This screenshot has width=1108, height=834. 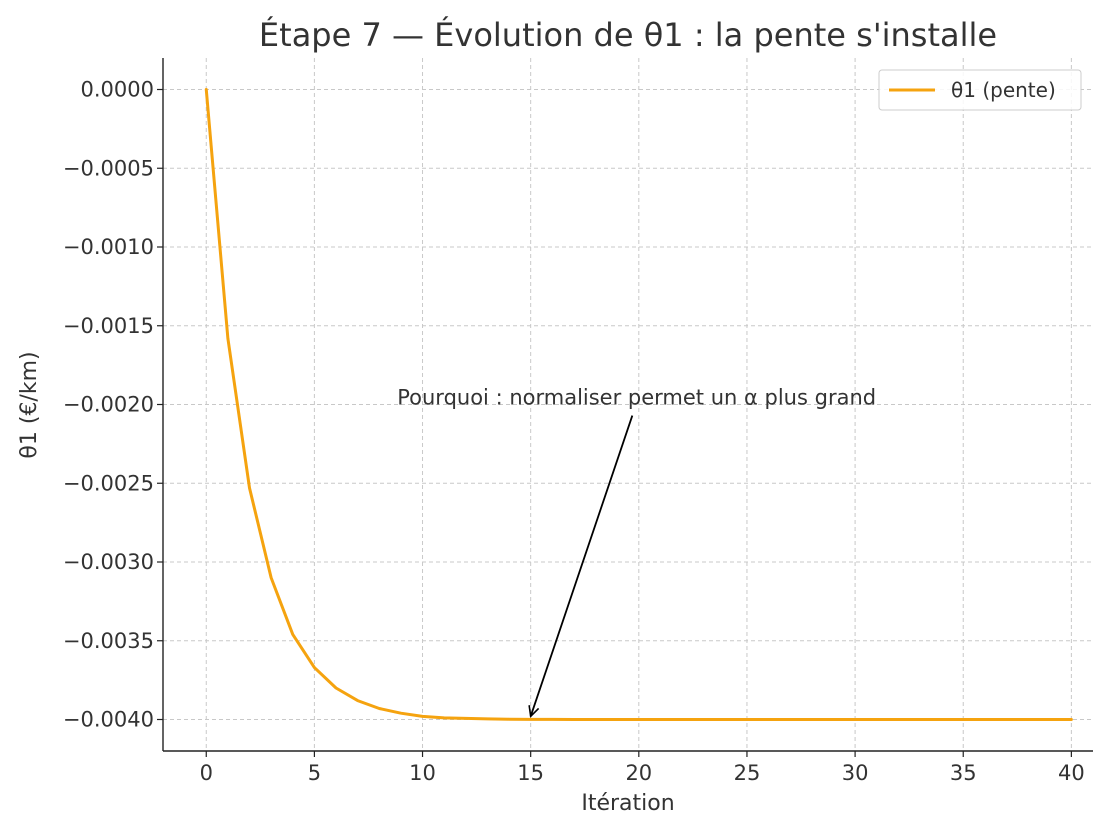 What do you see at coordinates (108, 405) in the screenshot?
I see `y-tick-label: −0.0020` at bounding box center [108, 405].